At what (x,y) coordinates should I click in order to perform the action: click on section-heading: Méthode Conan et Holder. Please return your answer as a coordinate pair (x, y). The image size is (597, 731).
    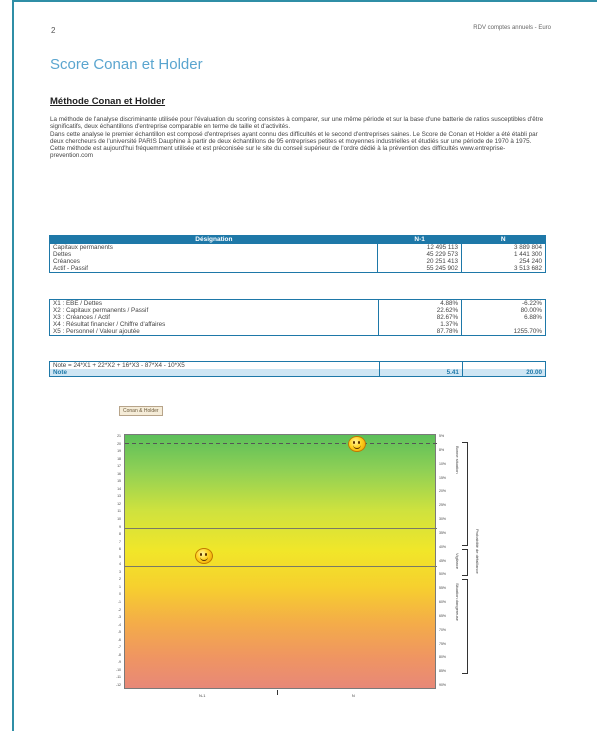
    Looking at the image, I should click on (108, 101).